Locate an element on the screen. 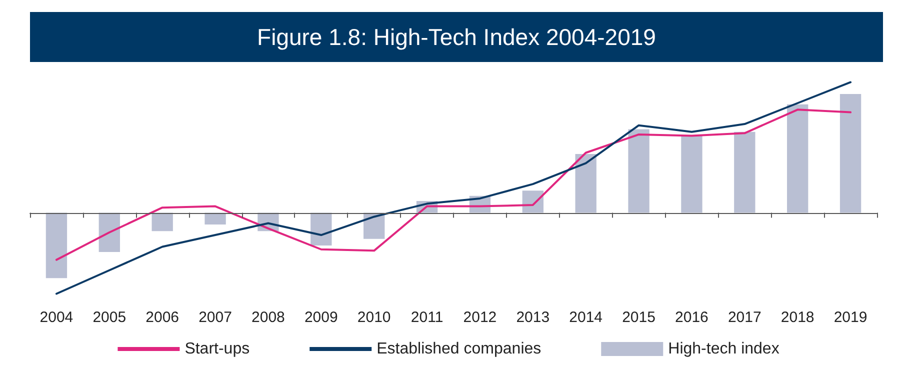 This screenshot has height=368, width=897. x-tick-label: 2008 is located at coordinates (268, 317).